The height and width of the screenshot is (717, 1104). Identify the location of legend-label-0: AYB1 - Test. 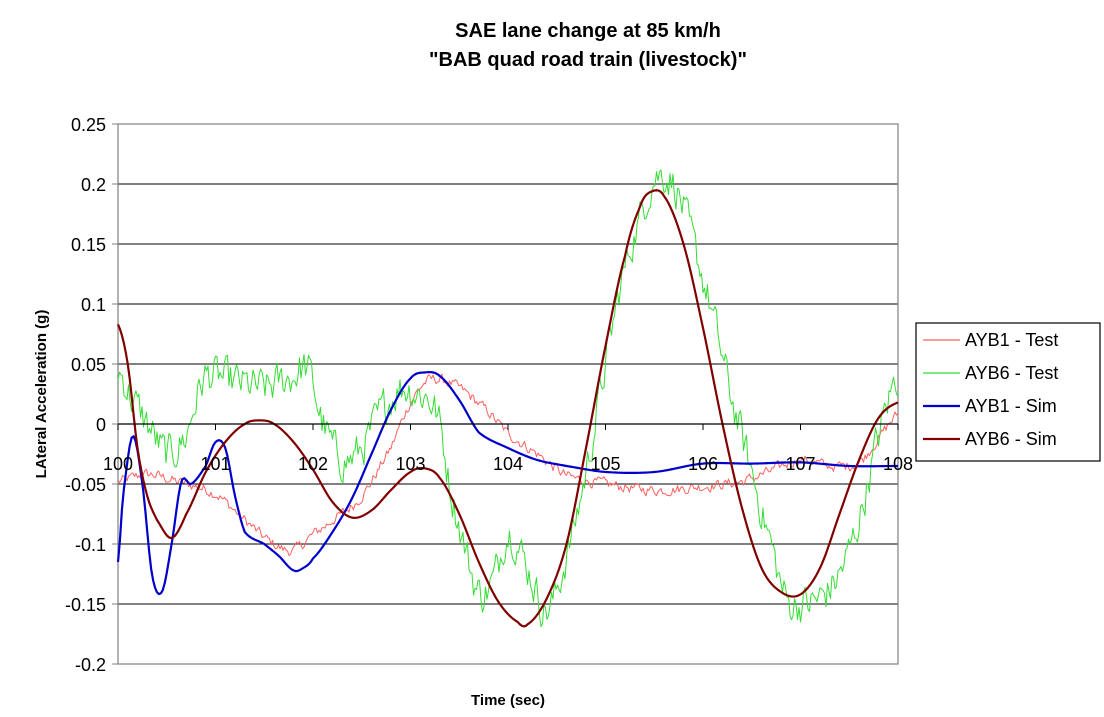
(1011, 340).